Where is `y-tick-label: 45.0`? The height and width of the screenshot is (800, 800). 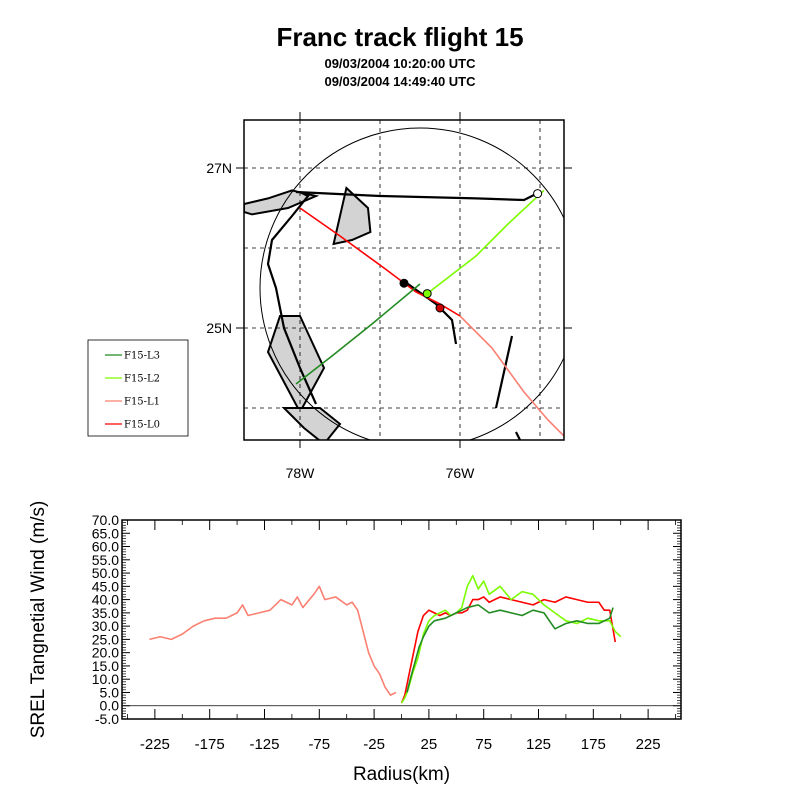 y-tick-label: 45.0 is located at coordinates (105, 586).